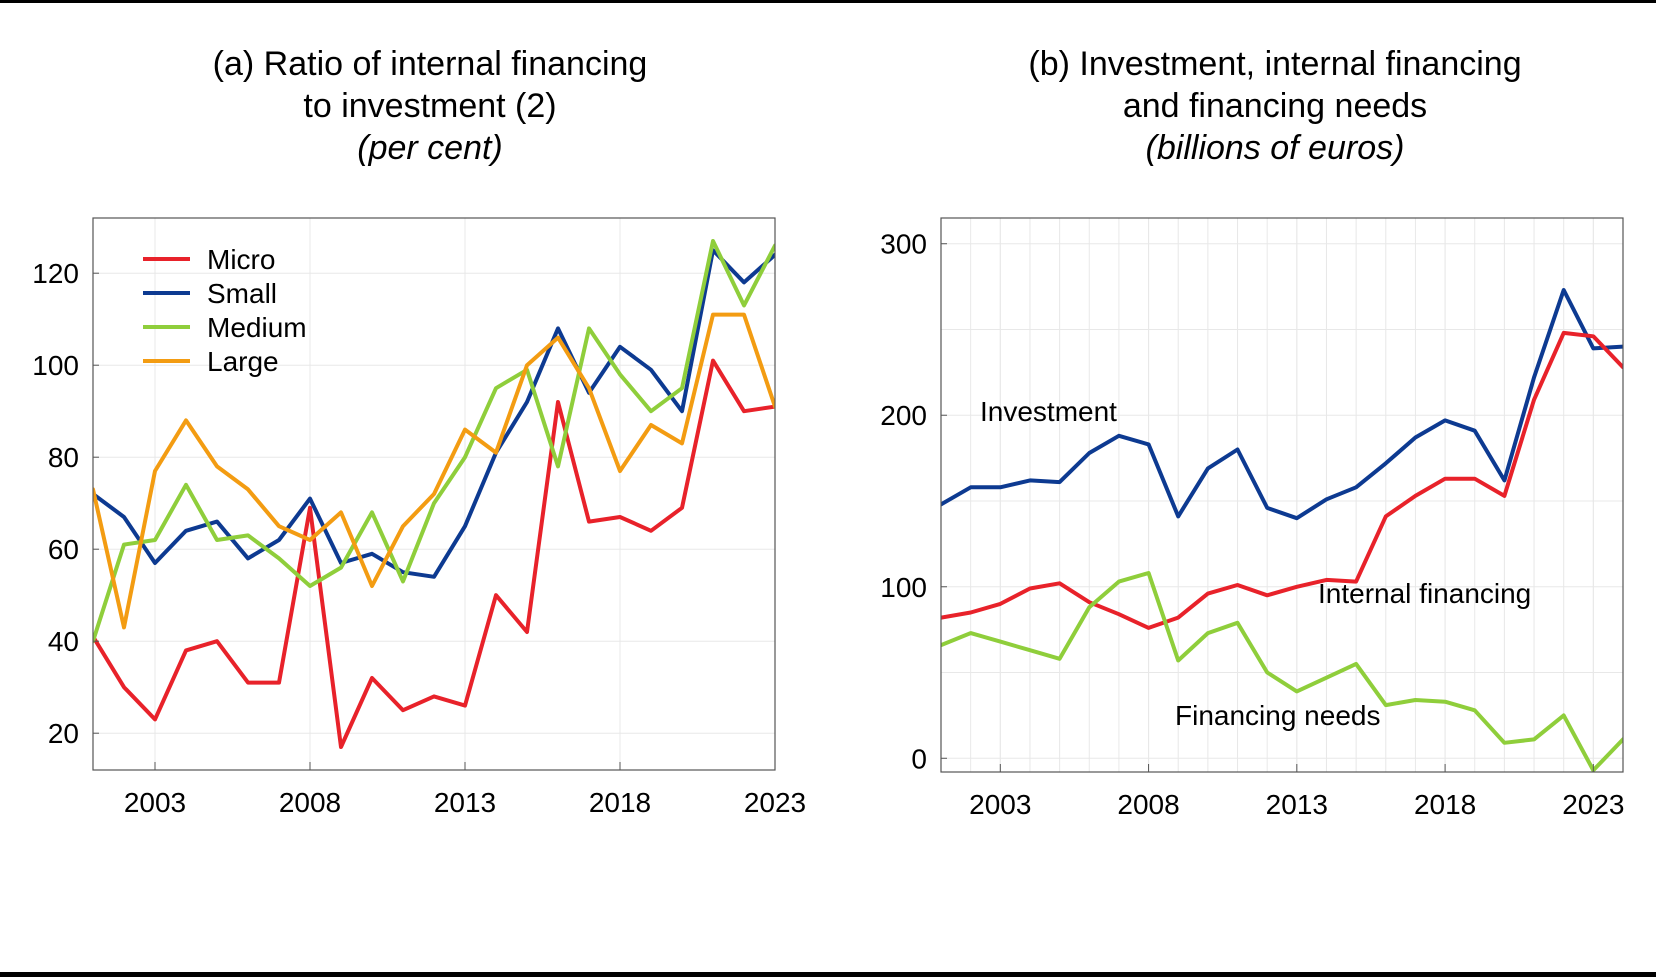 Image resolution: width=1656 pixels, height=978 pixels. Describe the element at coordinates (55, 365) in the screenshot. I see `panel-a-ytick-label: 100` at that location.